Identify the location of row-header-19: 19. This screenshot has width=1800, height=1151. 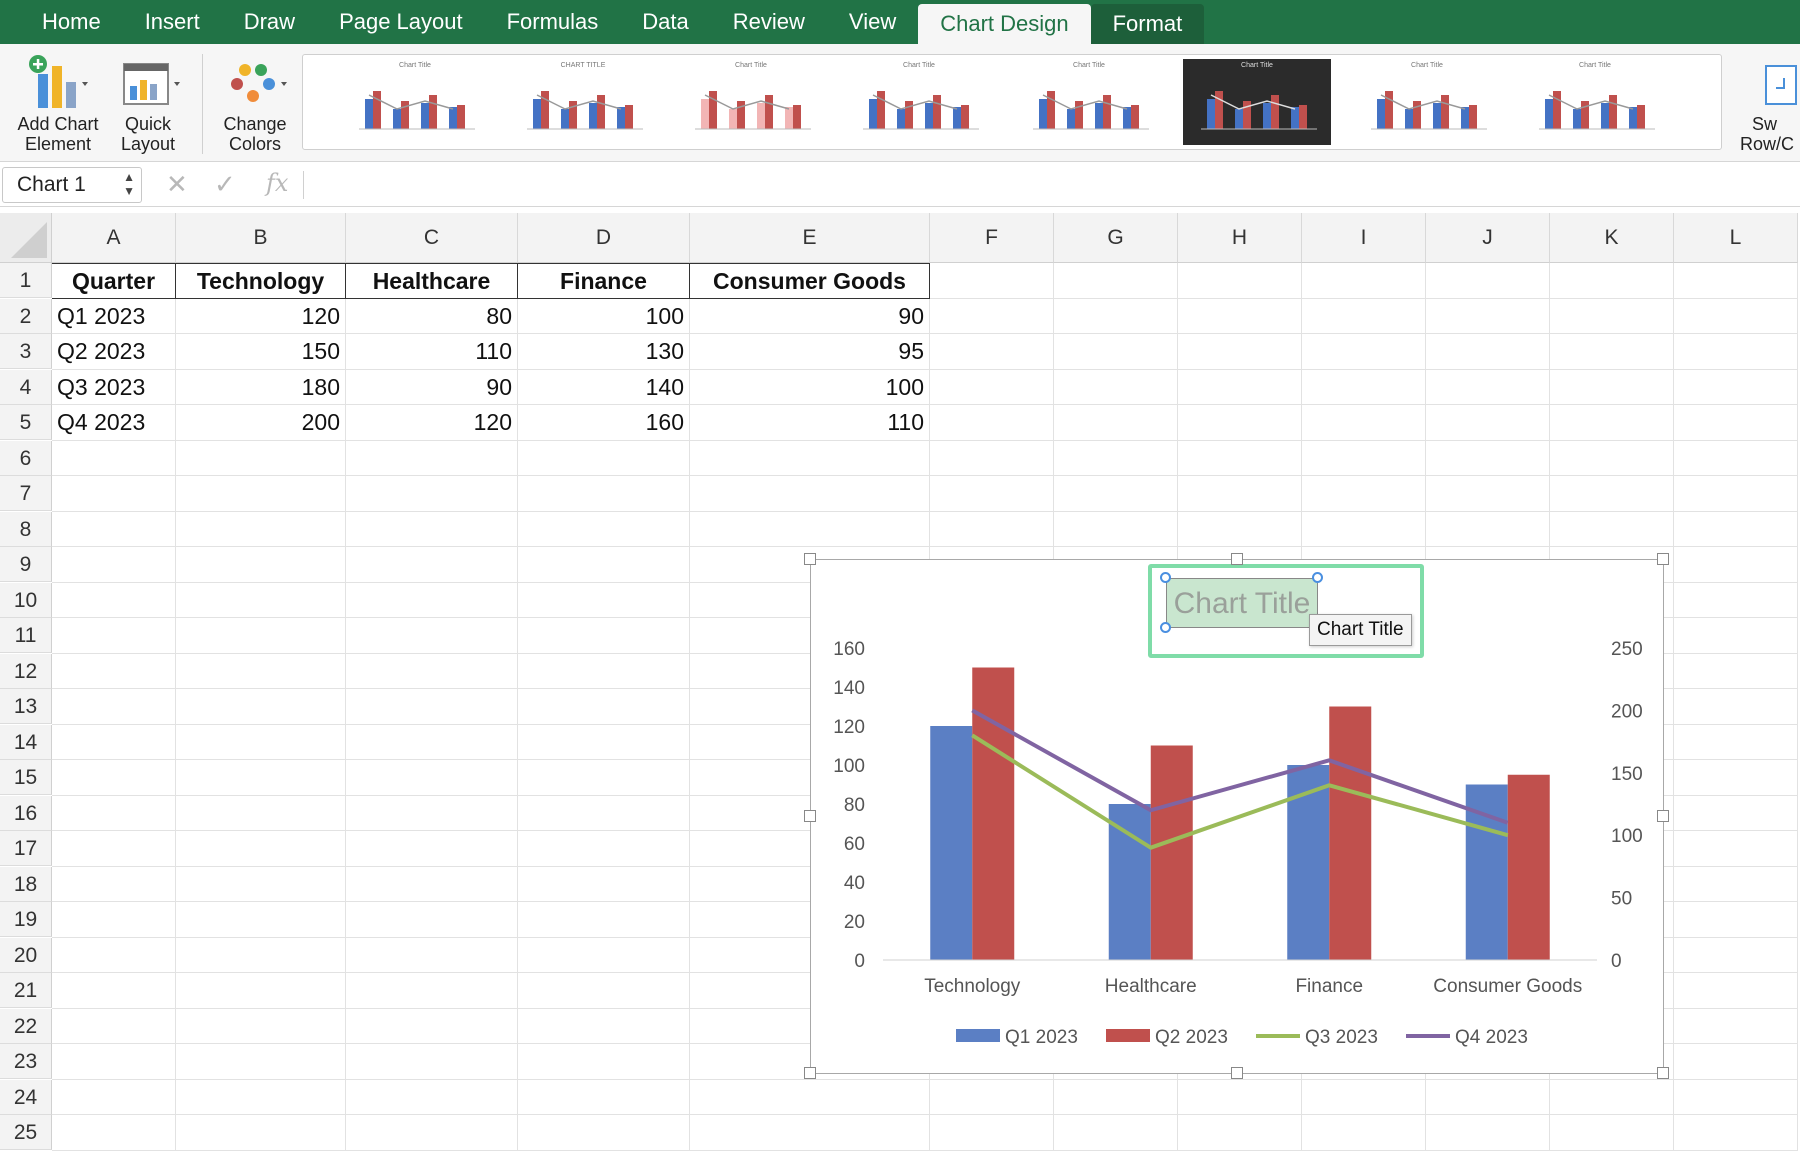
(26, 919).